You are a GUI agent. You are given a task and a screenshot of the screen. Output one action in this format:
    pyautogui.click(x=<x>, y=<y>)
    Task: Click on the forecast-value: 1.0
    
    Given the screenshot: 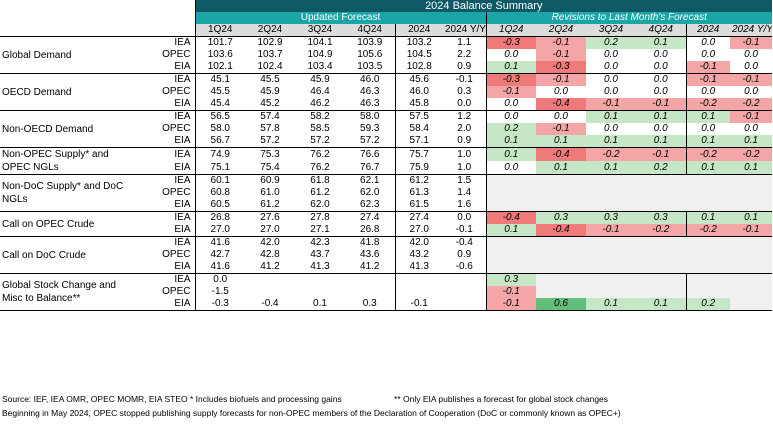 What is the action you would take?
    pyautogui.click(x=464, y=154)
    